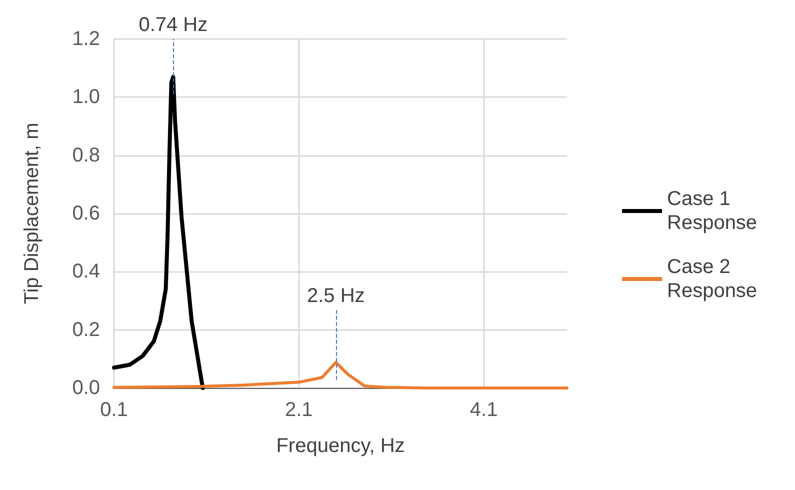 The width and height of the screenshot is (795, 490). I want to click on x-tick-label: 2.1, so click(298, 410).